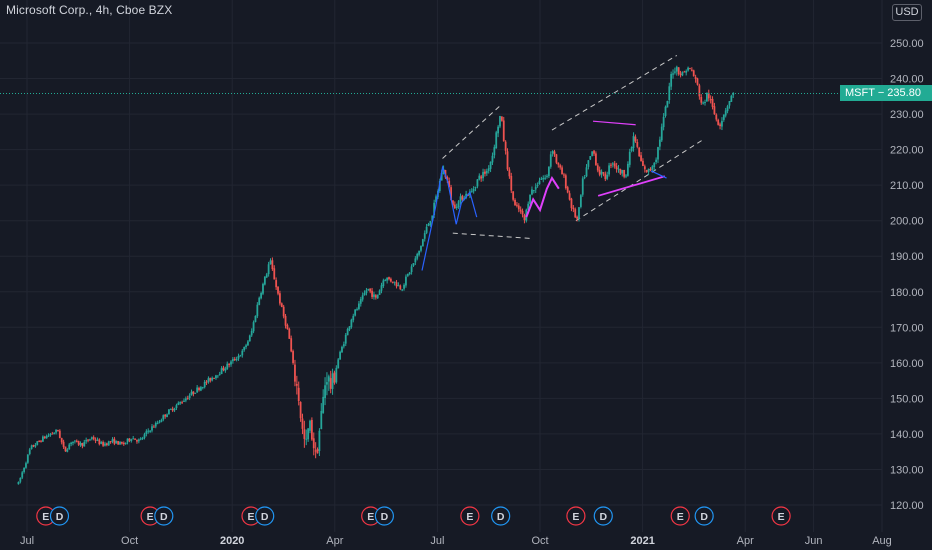 The height and width of the screenshot is (550, 932). I want to click on triangle-upper-line, so click(614, 123).